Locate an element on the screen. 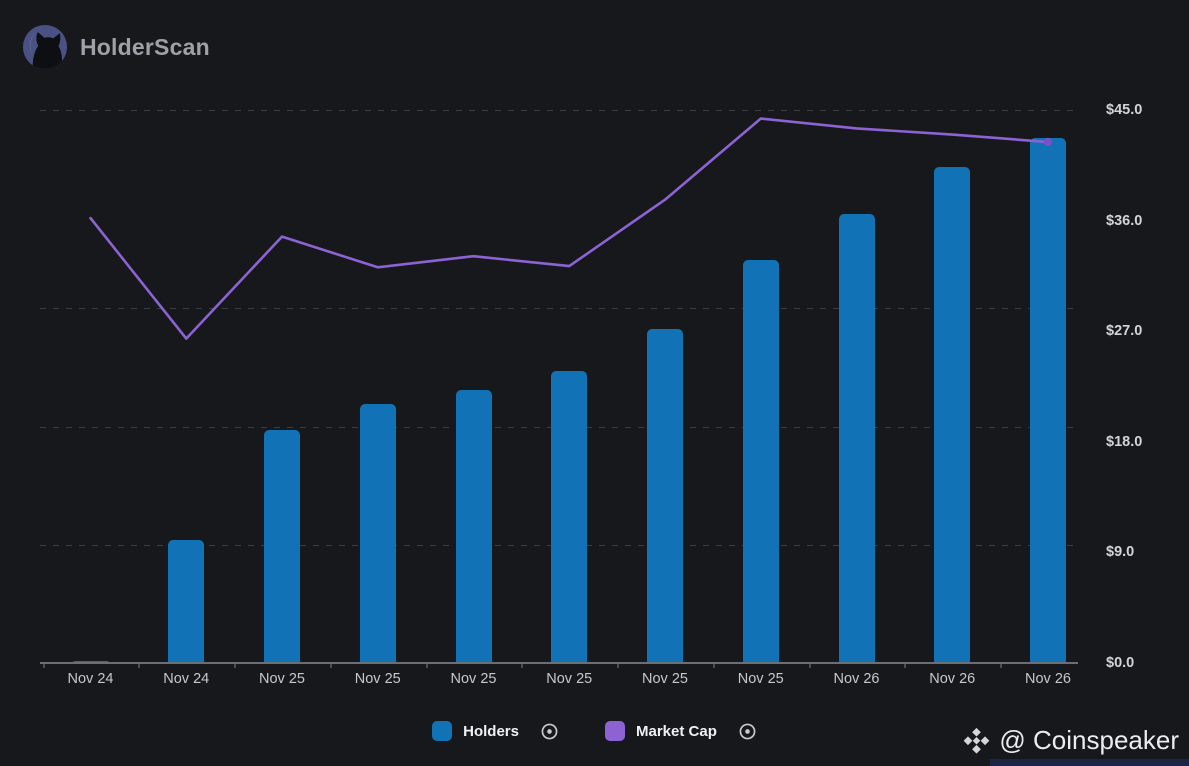 This screenshot has width=1189, height=766. legend: Holders Market Cap is located at coordinates (594, 731).